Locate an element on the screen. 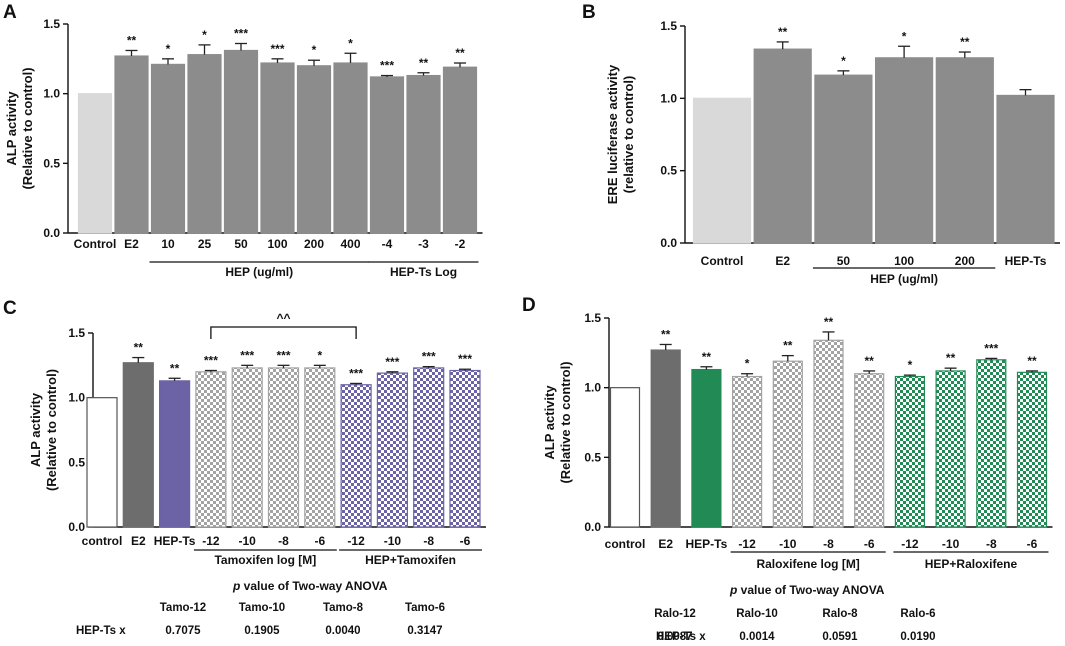  category-label-a-10: -2 is located at coordinates (460, 244).